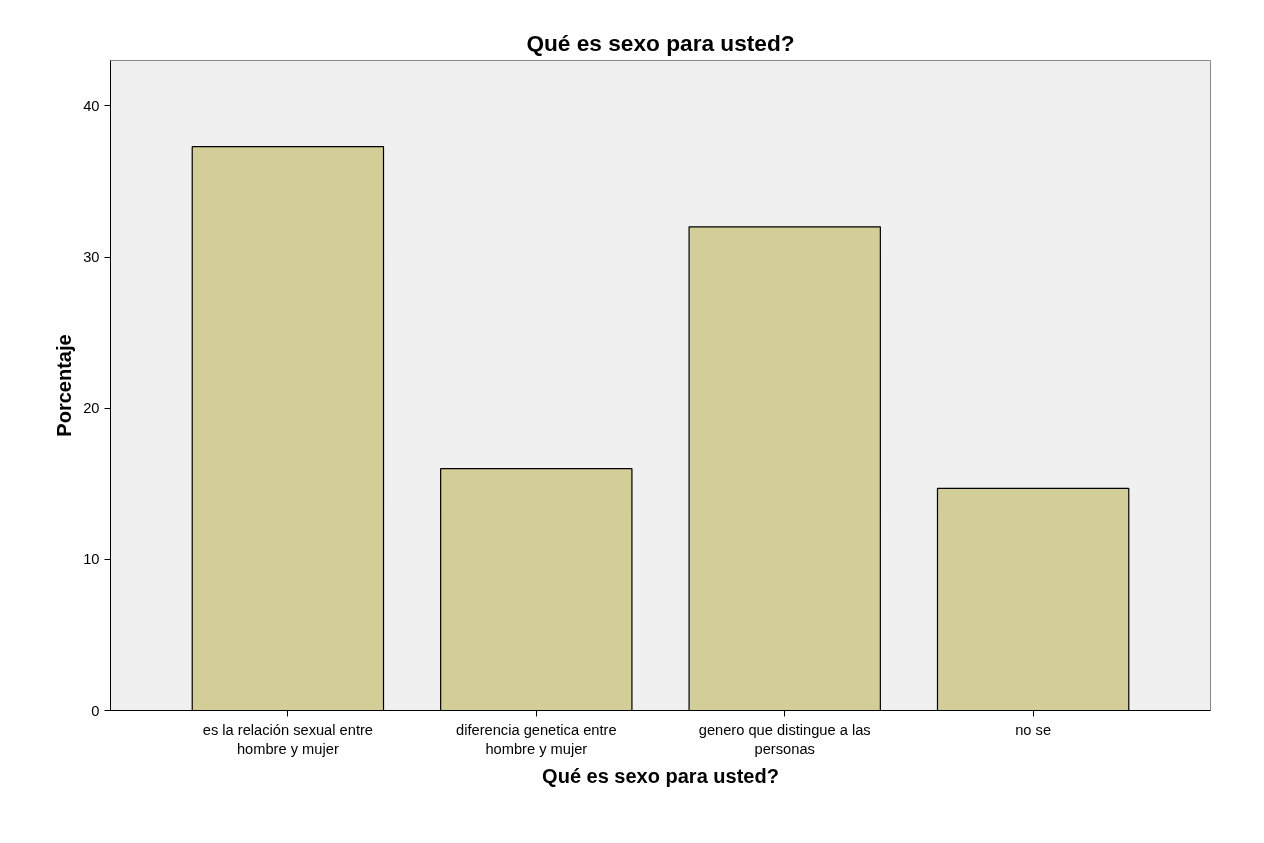  Describe the element at coordinates (91, 408) in the screenshot. I see `y-tick-label: 20` at that location.